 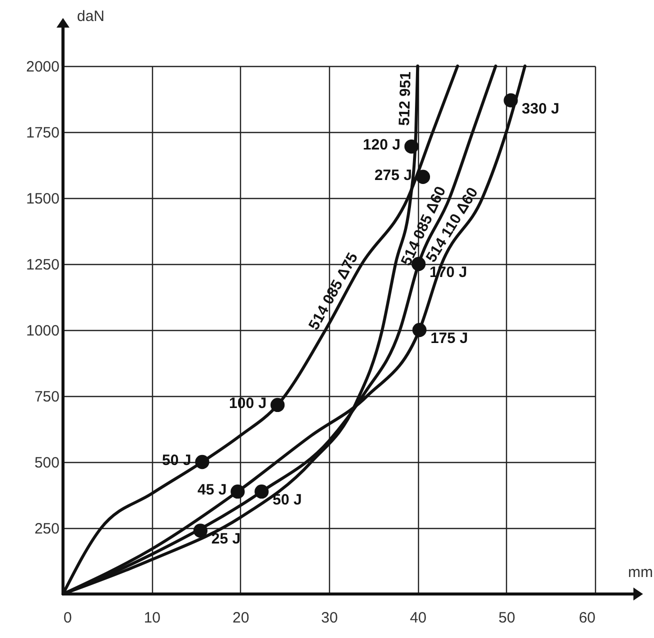 I want to click on text: 512 951, so click(x=405, y=98).